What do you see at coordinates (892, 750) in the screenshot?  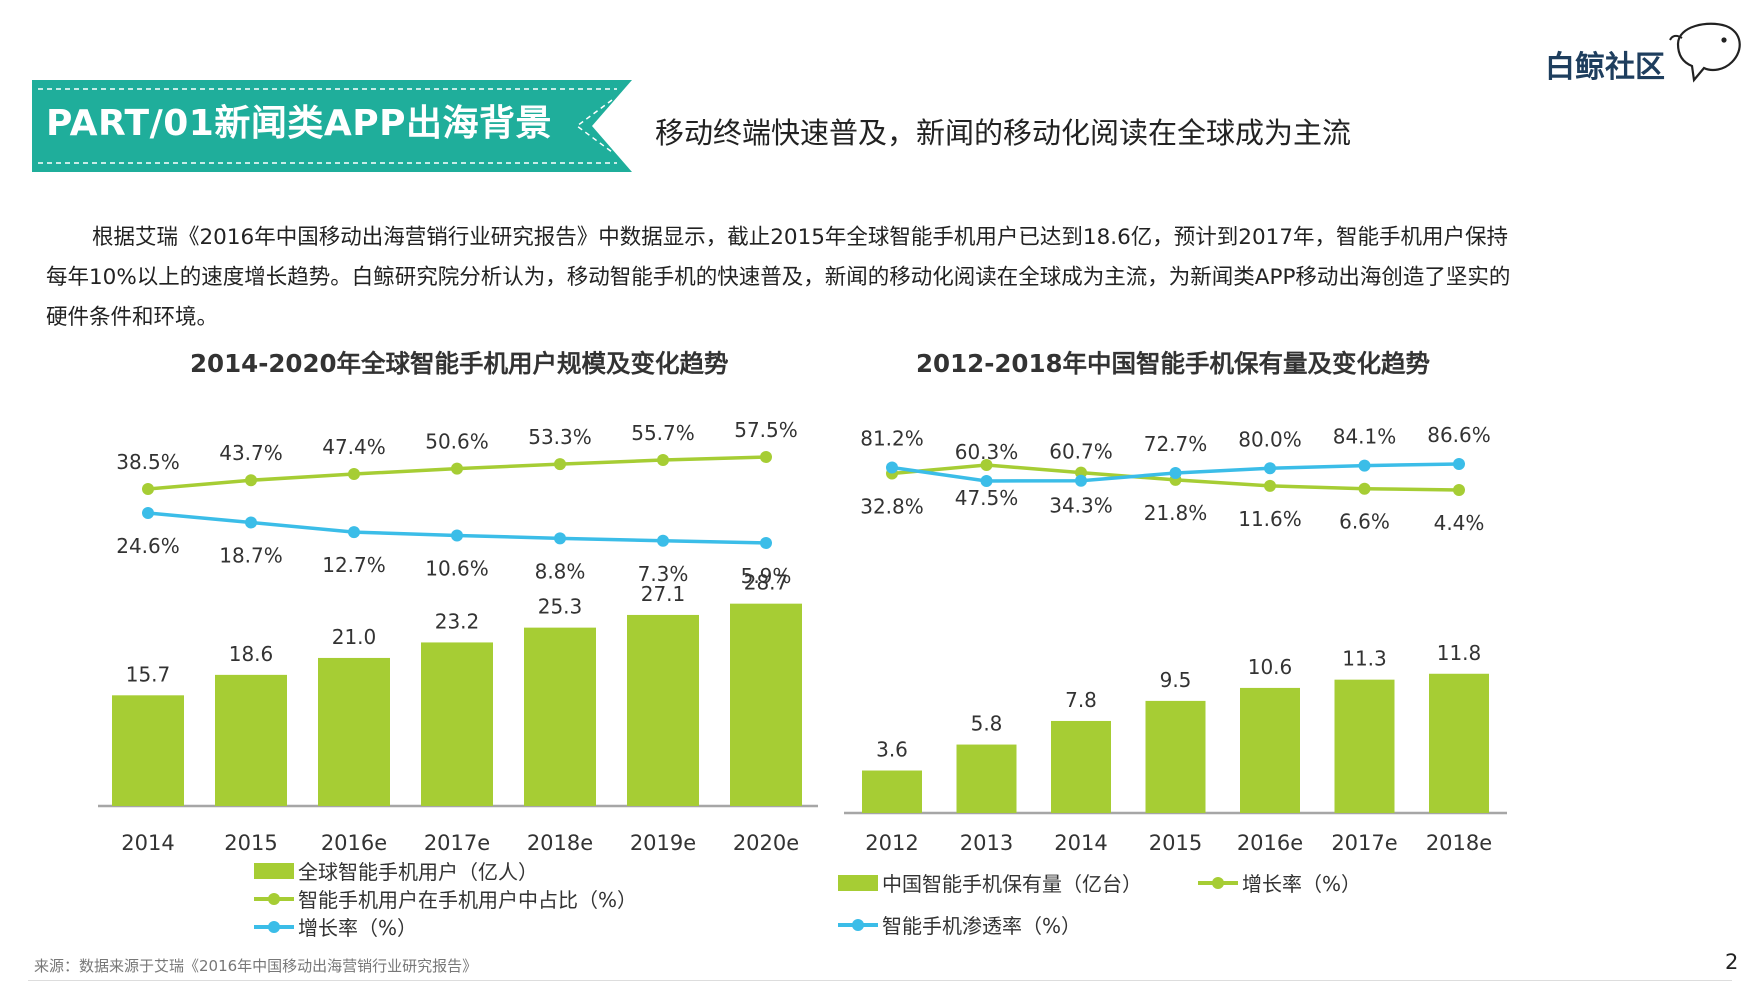 I see `chart2-bar-label: 3.6` at bounding box center [892, 750].